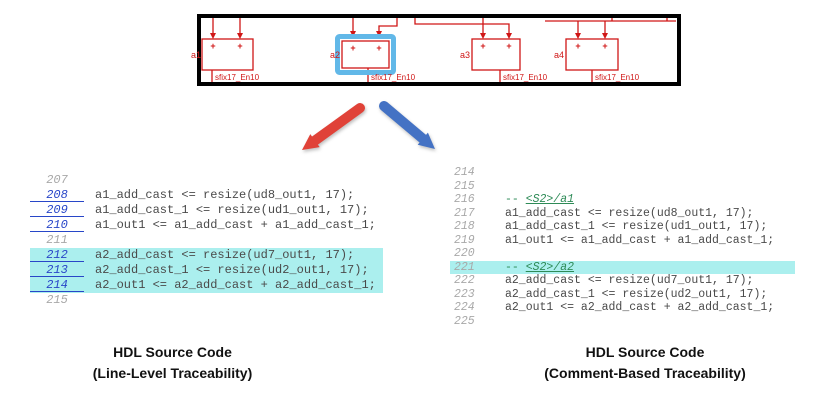 This screenshot has height=403, width=813. I want to click on line-number: 214, so click(464, 172).